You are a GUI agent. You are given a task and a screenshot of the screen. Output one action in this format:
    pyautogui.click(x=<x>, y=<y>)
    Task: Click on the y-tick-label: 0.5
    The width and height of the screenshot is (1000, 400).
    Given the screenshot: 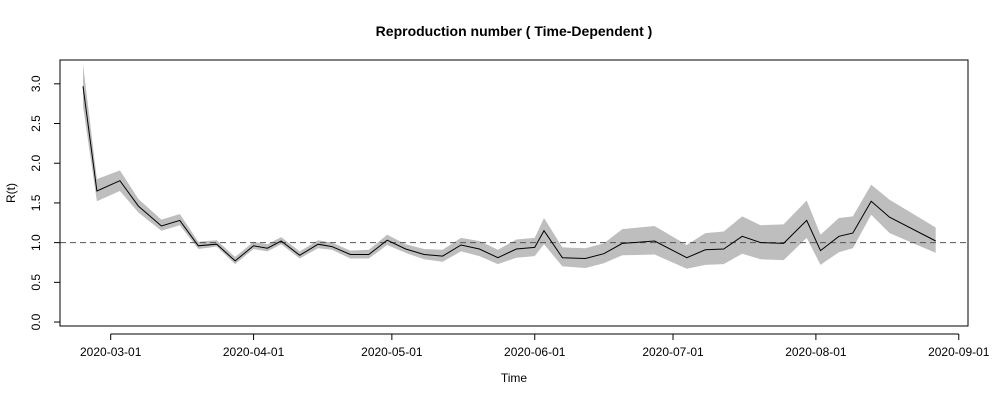 What is the action you would take?
    pyautogui.click(x=36, y=282)
    